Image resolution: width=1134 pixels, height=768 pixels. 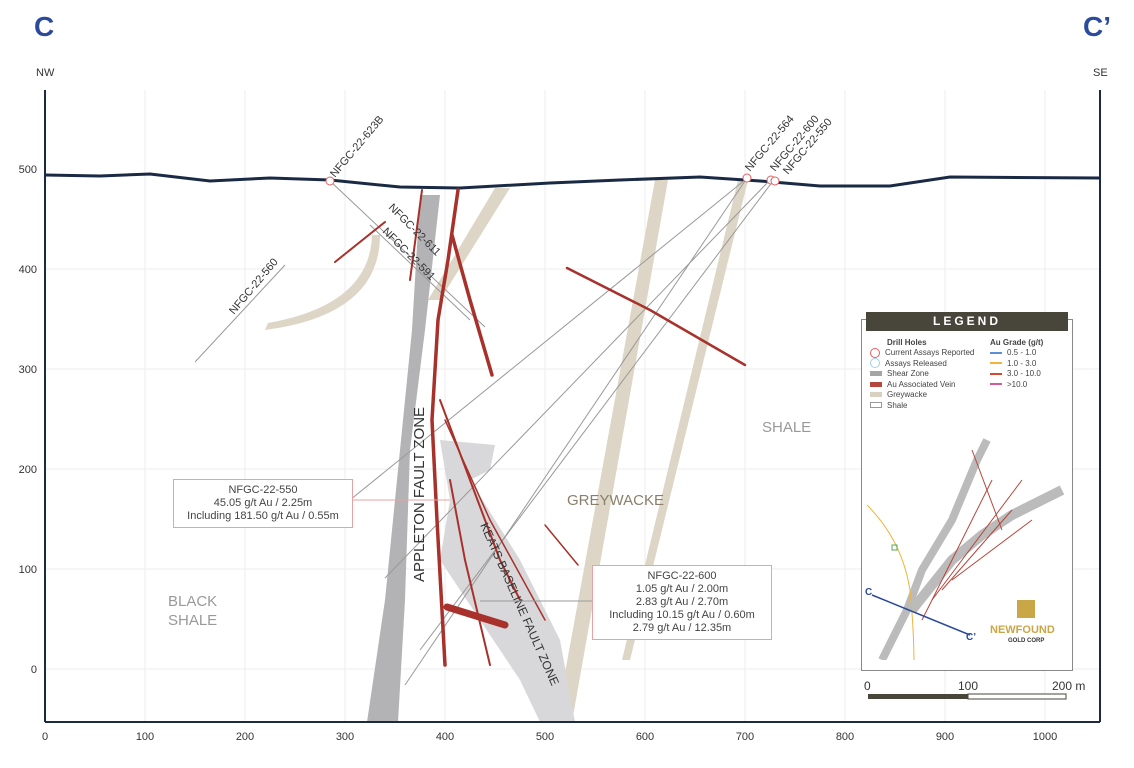 I want to click on grade-item: >10.0, so click(x=1016, y=384).